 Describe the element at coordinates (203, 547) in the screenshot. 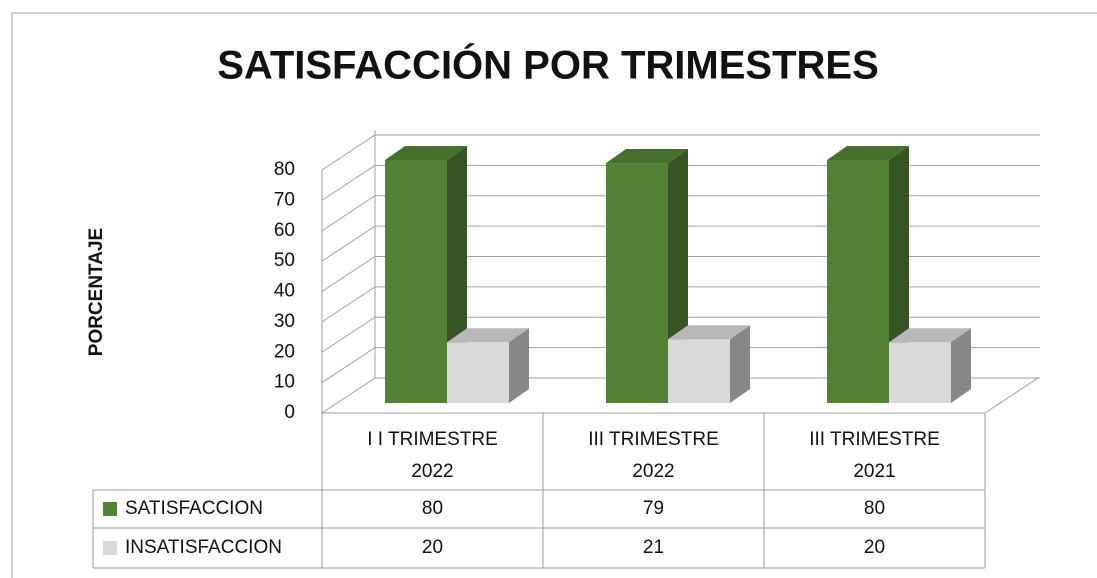

I see `legend-label: INSATISFACCION` at that location.